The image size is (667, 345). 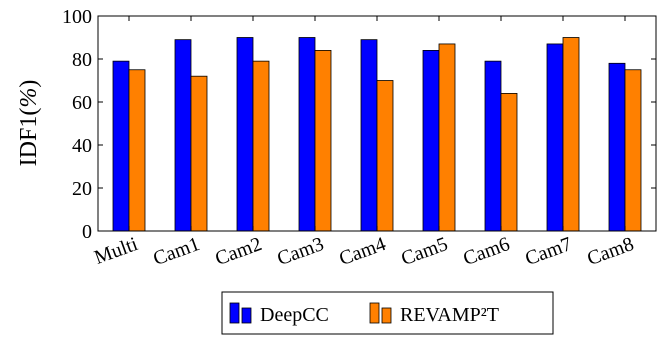 What do you see at coordinates (447, 137) in the screenshot?
I see `bar-revamp2t-cam5` at bounding box center [447, 137].